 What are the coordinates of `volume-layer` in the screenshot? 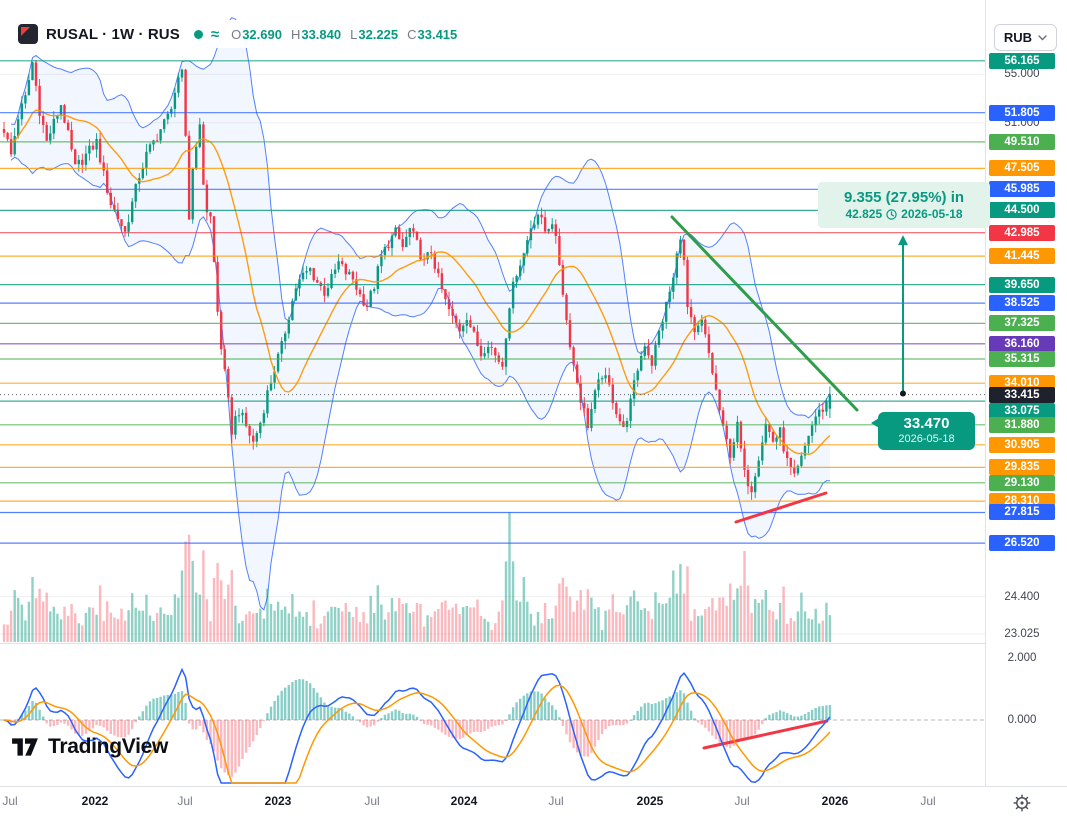 It's located at (417, 577).